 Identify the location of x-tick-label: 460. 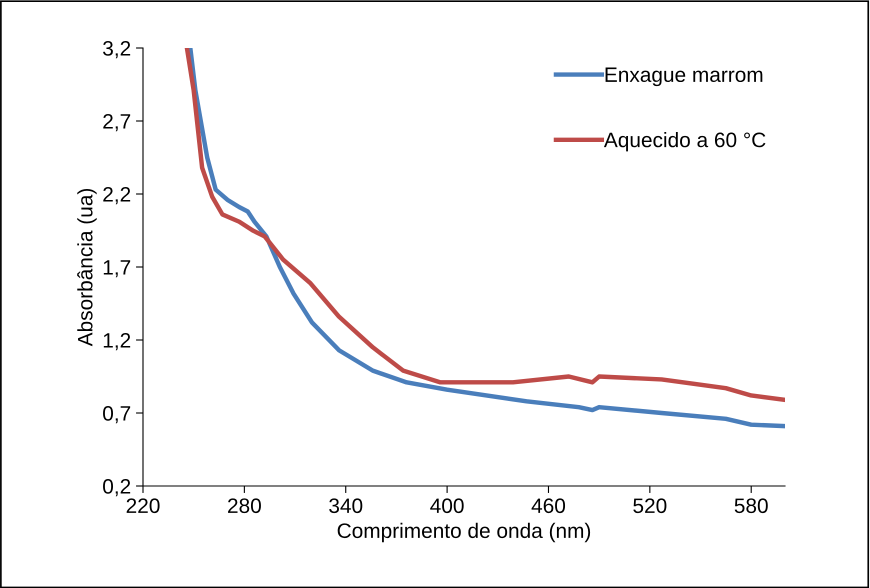
(549, 506).